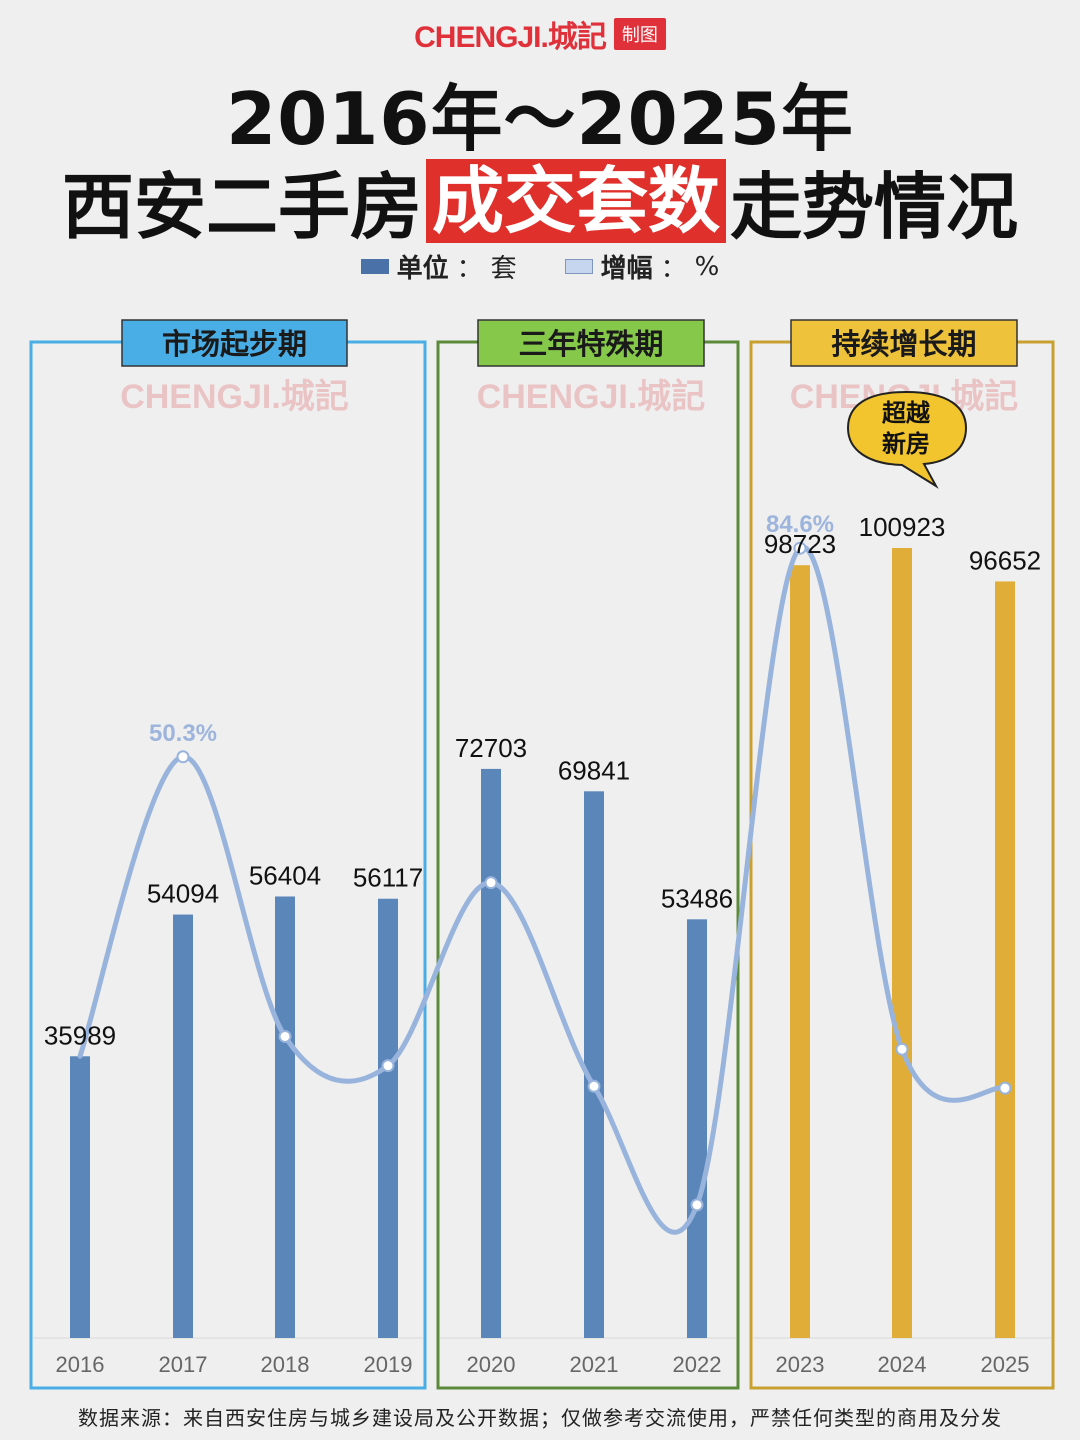 This screenshot has width=1080, height=1440. I want to click on bar-2019, so click(388, 1118).